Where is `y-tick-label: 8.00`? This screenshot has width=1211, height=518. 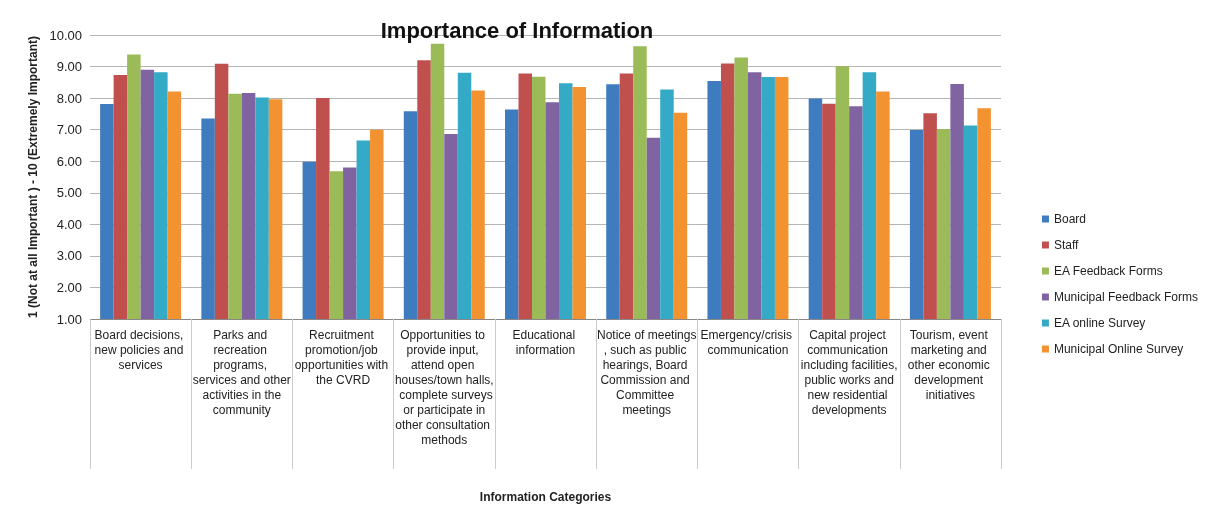 y-tick-label: 8.00 is located at coordinates (69, 98).